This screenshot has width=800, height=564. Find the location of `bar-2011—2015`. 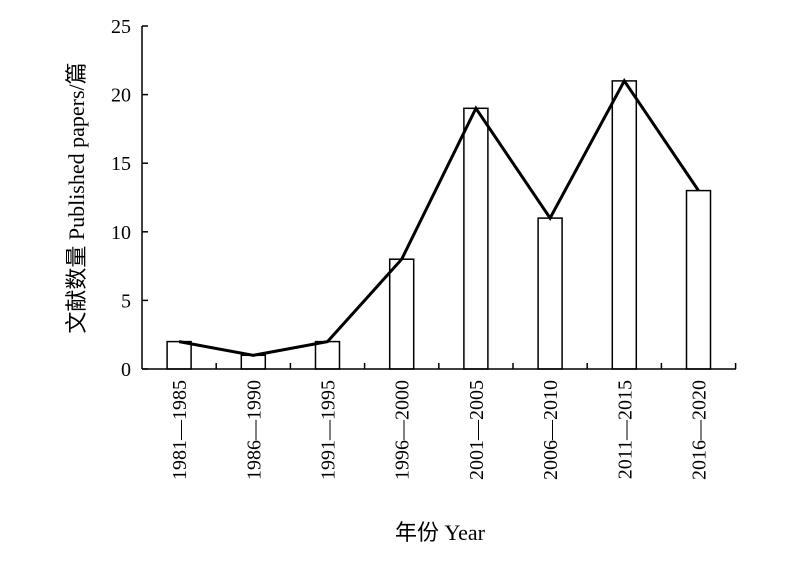

bar-2011—2015 is located at coordinates (624, 225).